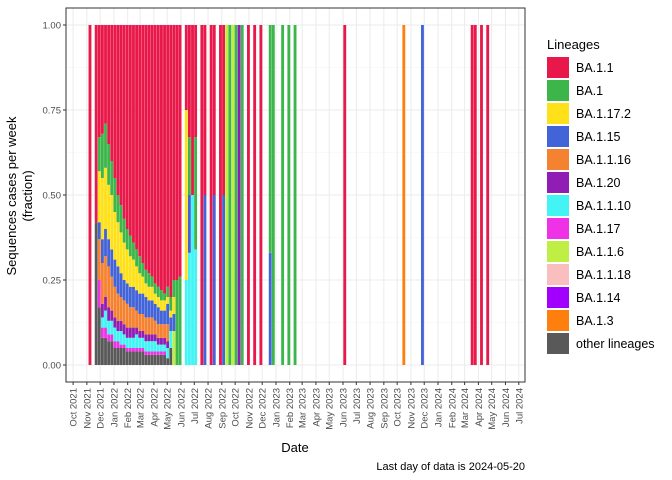 The width and height of the screenshot is (672, 480). What do you see at coordinates (11, 195) in the screenshot?
I see `y-axis-title-line-1: Sequences cases per week` at bounding box center [11, 195].